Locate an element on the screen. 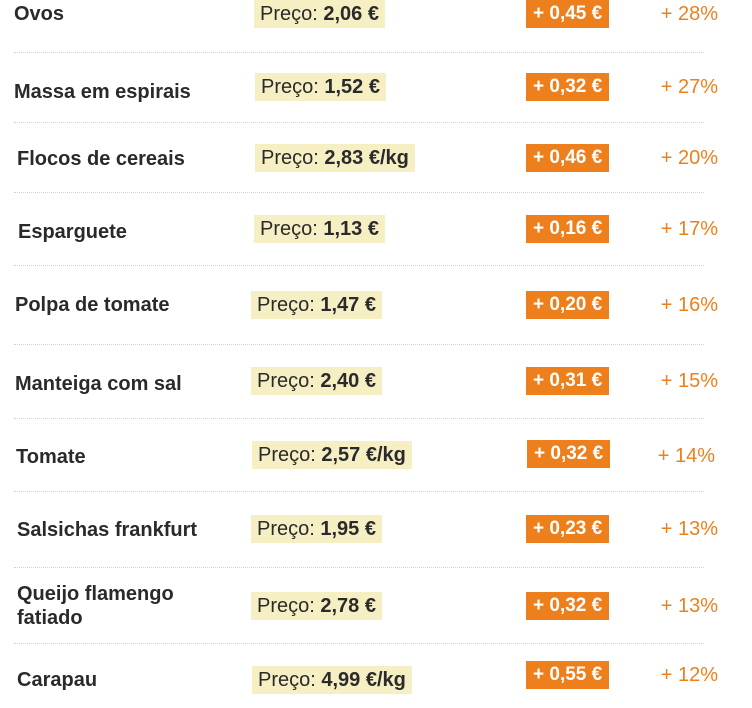 The height and width of the screenshot is (708, 752). price-value: 2,40 € is located at coordinates (348, 381).